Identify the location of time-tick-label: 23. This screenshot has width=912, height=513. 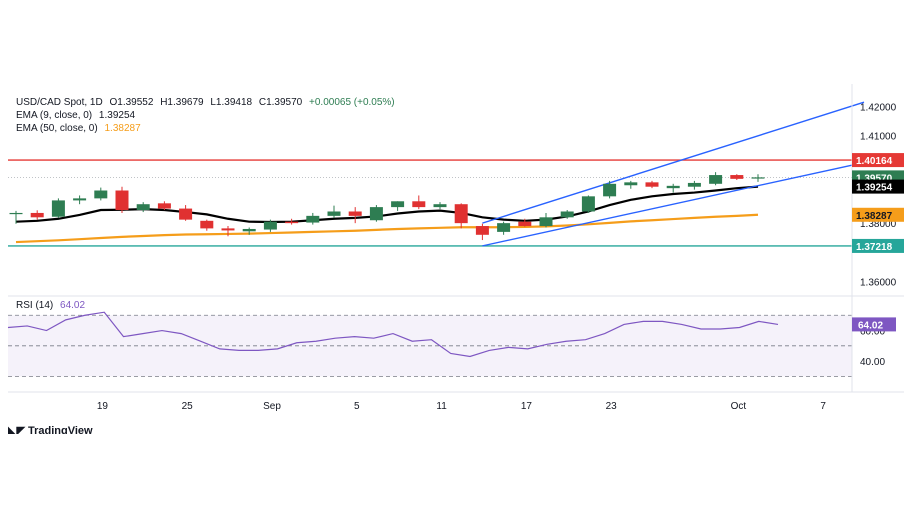
(612, 406).